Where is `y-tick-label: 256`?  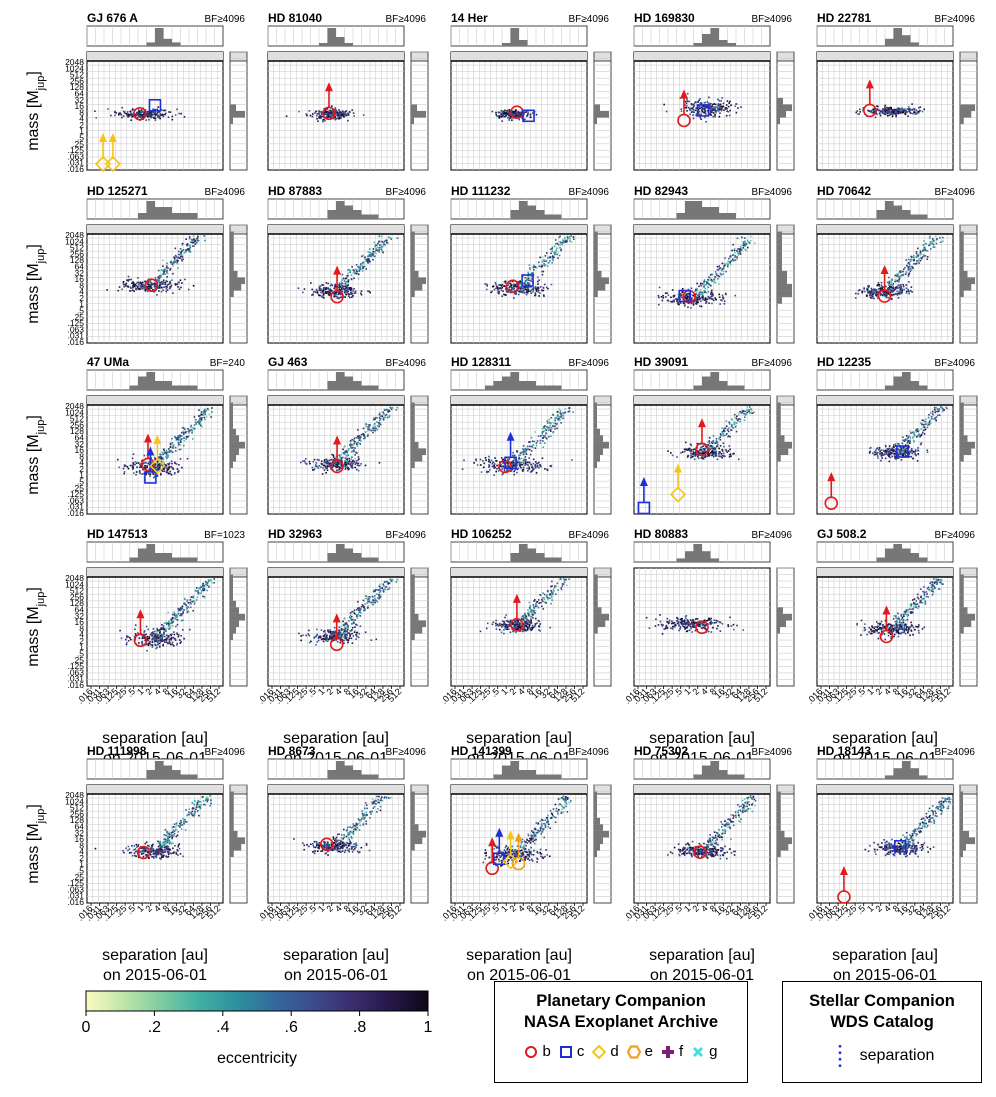
y-tick-label: 256 is located at coordinates (77, 254).